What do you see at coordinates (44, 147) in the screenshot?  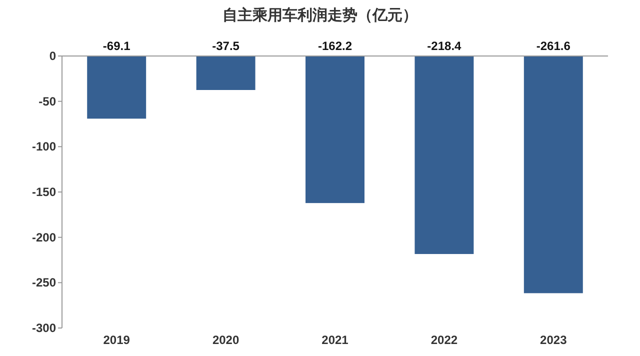 I see `y-tick-label: -100` at bounding box center [44, 147].